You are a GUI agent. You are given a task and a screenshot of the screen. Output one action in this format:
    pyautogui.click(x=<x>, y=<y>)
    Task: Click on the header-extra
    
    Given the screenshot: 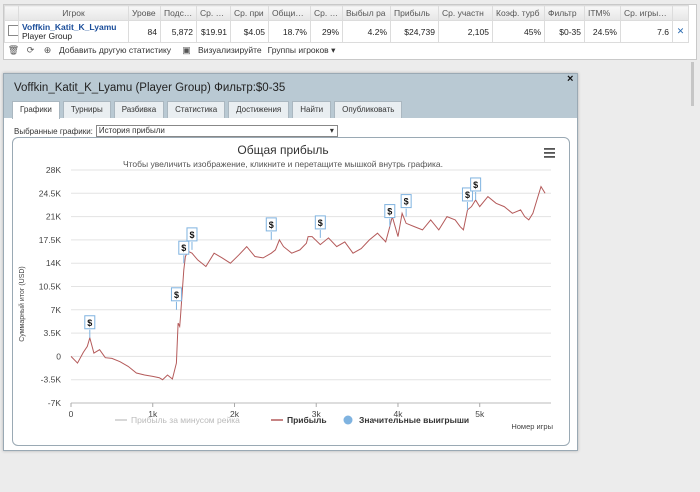 What is the action you would take?
    pyautogui.click(x=680, y=13)
    